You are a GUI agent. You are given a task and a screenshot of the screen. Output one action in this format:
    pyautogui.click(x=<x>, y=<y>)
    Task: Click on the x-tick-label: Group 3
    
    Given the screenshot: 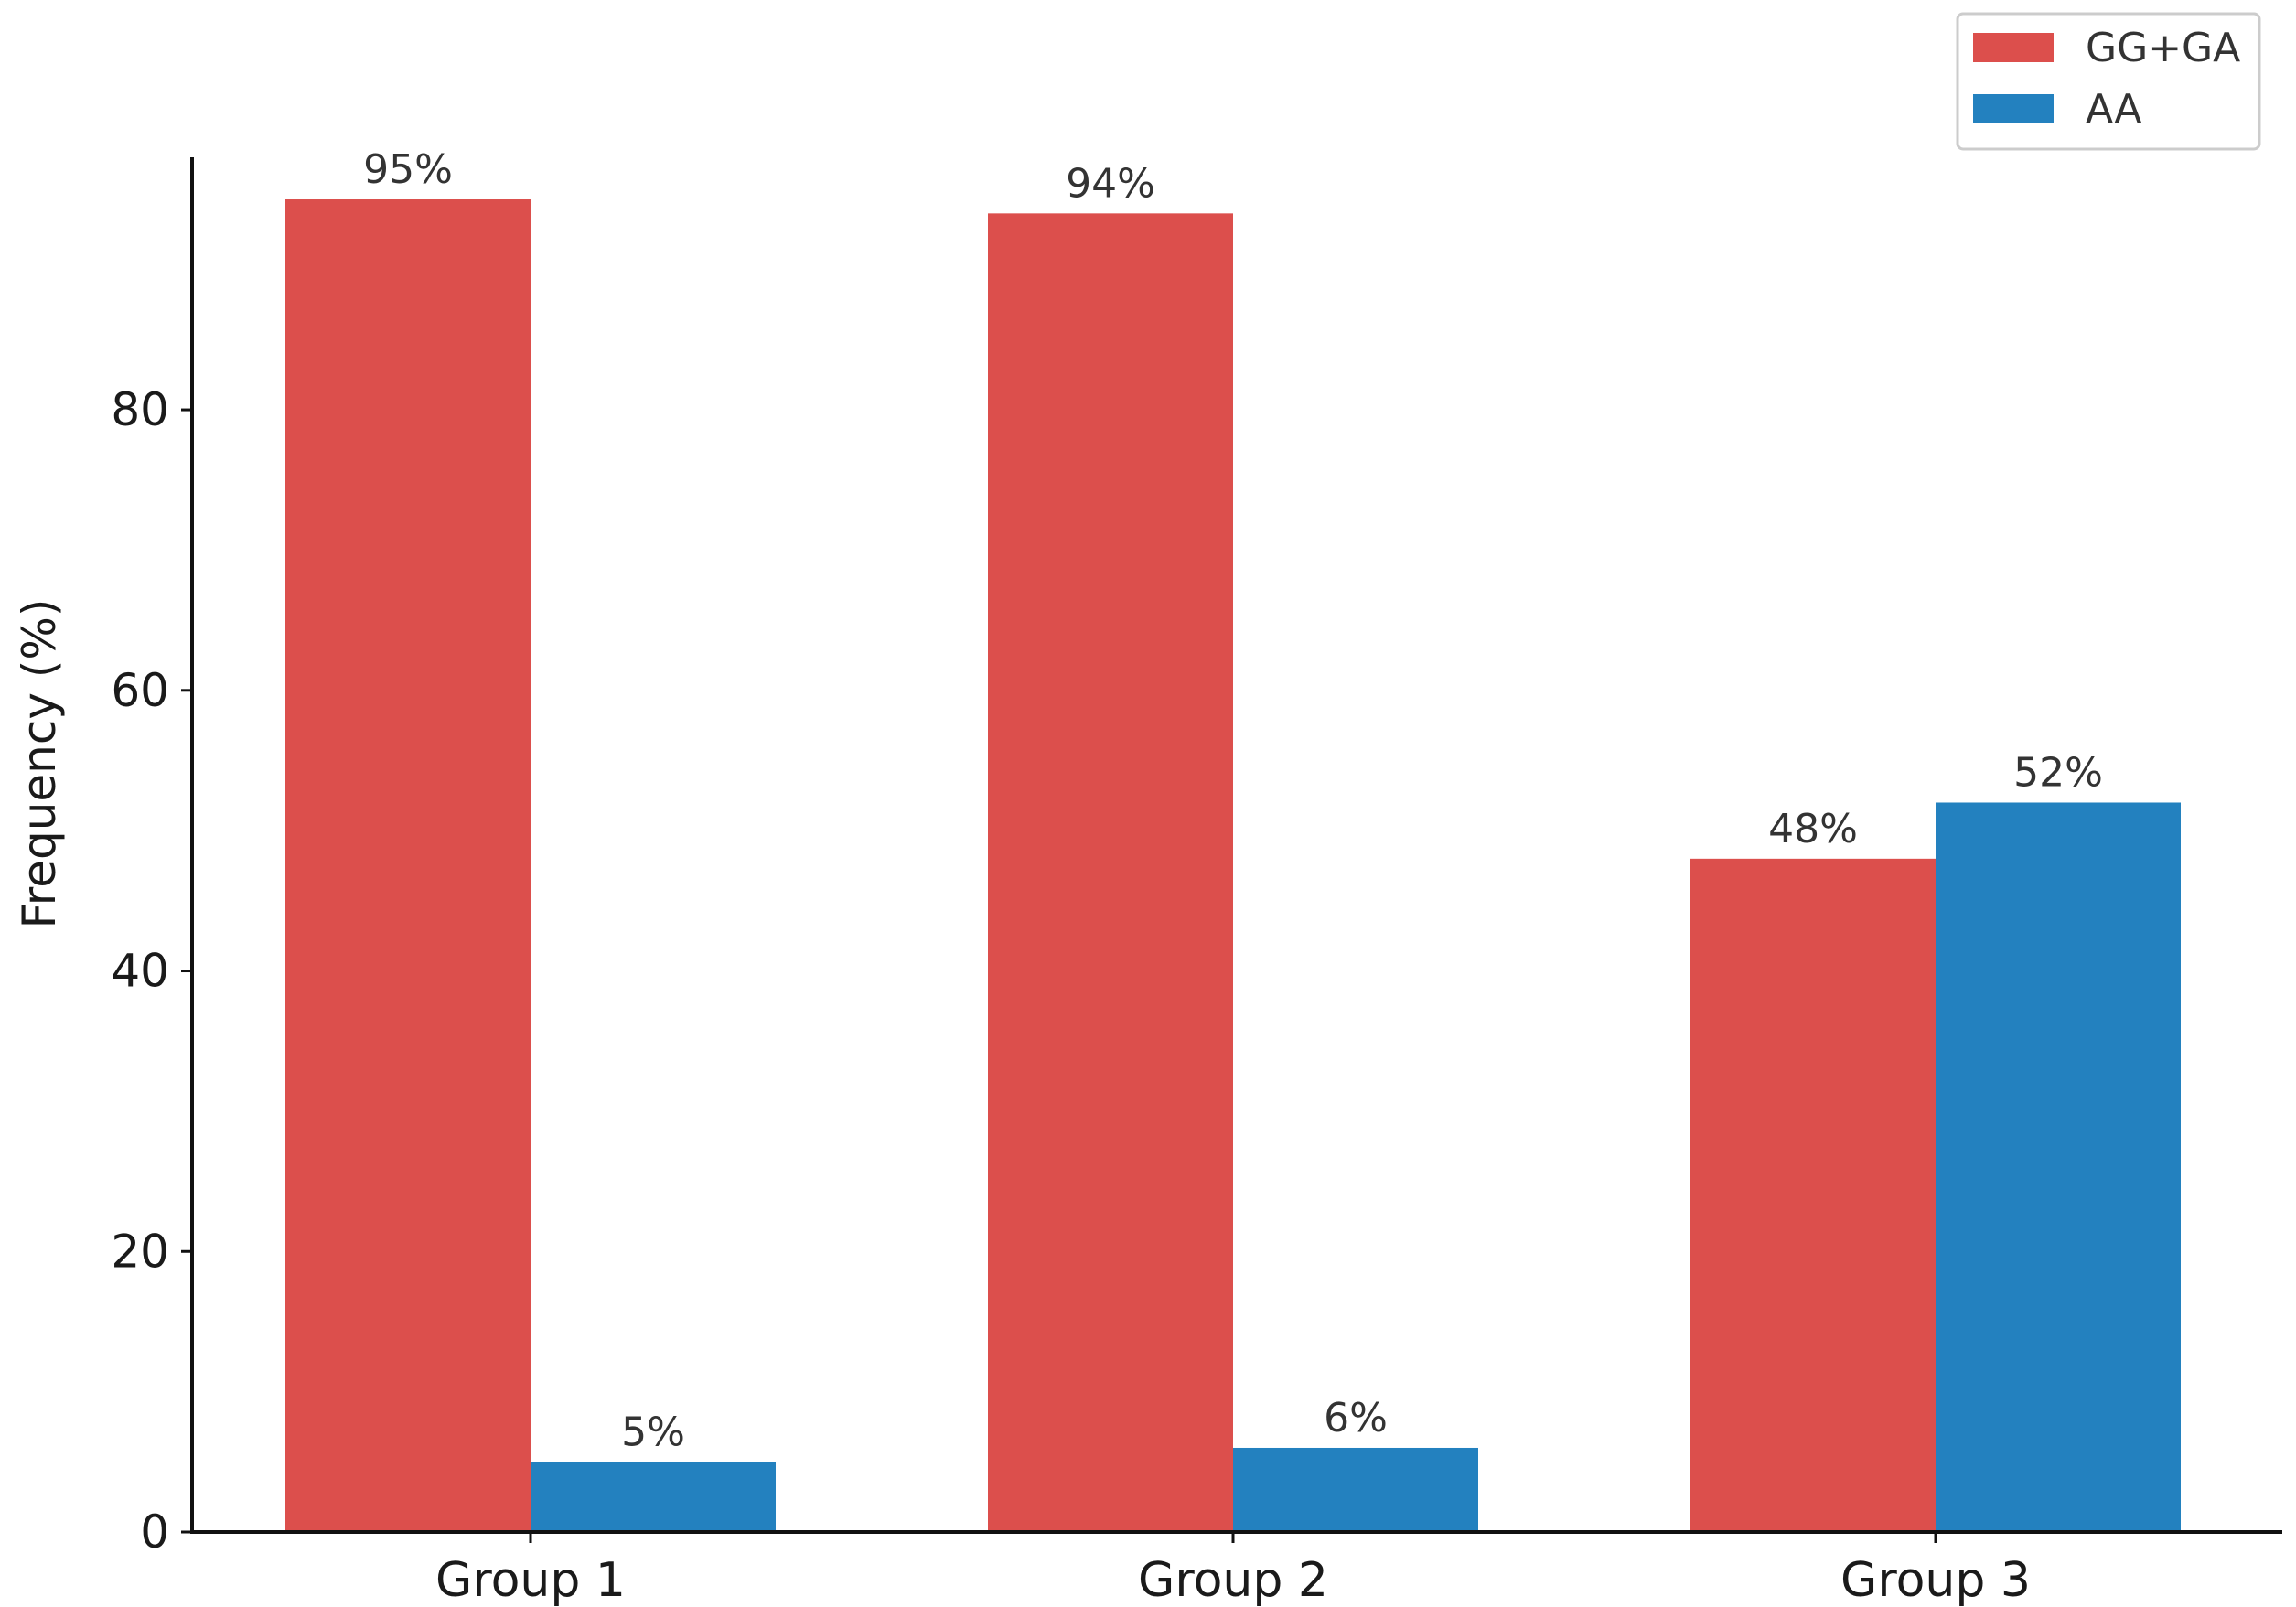 What is the action you would take?
    pyautogui.click(x=1935, y=1580)
    